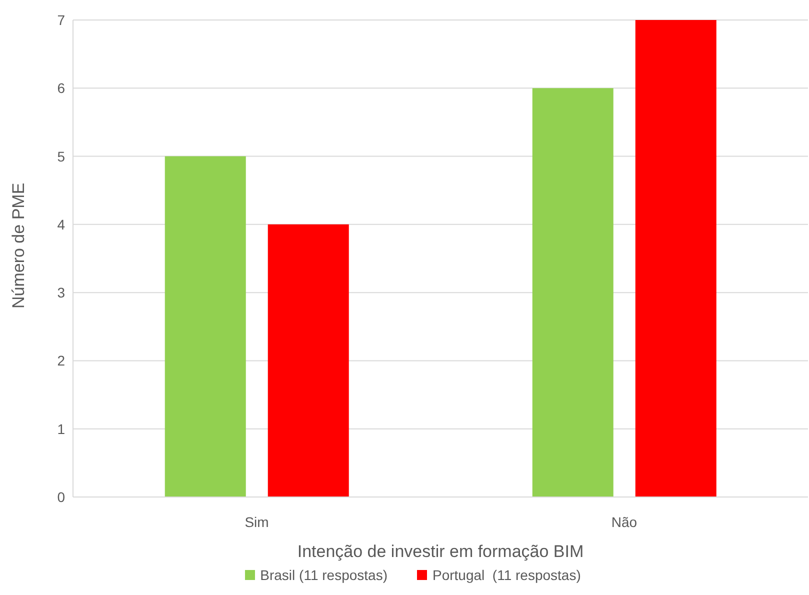  Describe the element at coordinates (256, 522) in the screenshot. I see `x-tick-label: Sim` at that location.